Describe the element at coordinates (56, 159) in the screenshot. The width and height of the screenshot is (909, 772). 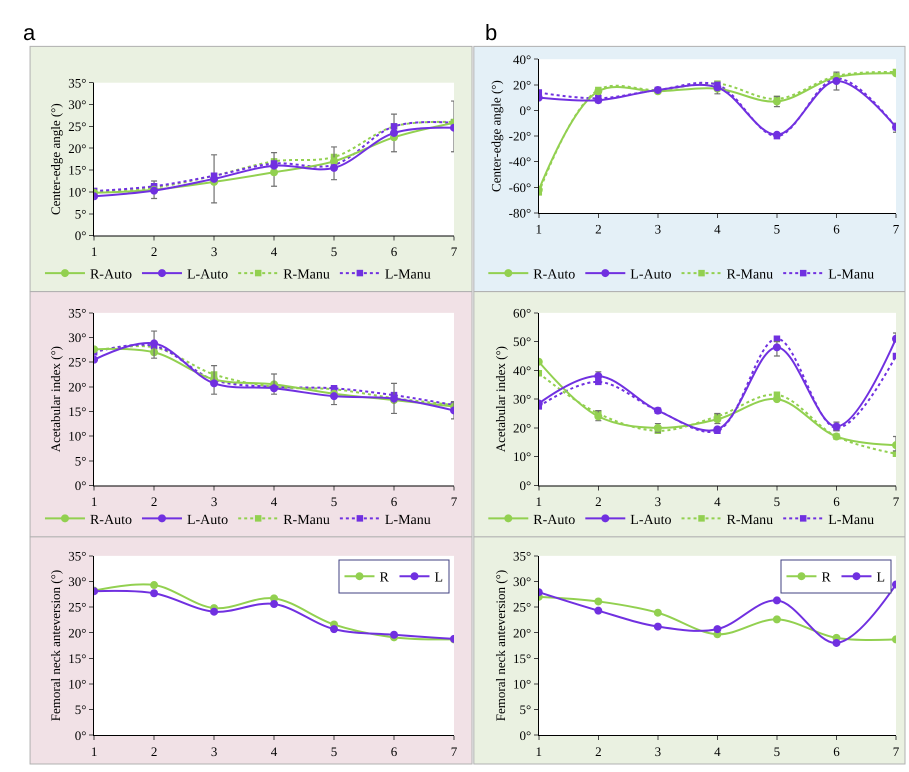
I see `y-axis-title: Center-edge angle (°)` at that location.